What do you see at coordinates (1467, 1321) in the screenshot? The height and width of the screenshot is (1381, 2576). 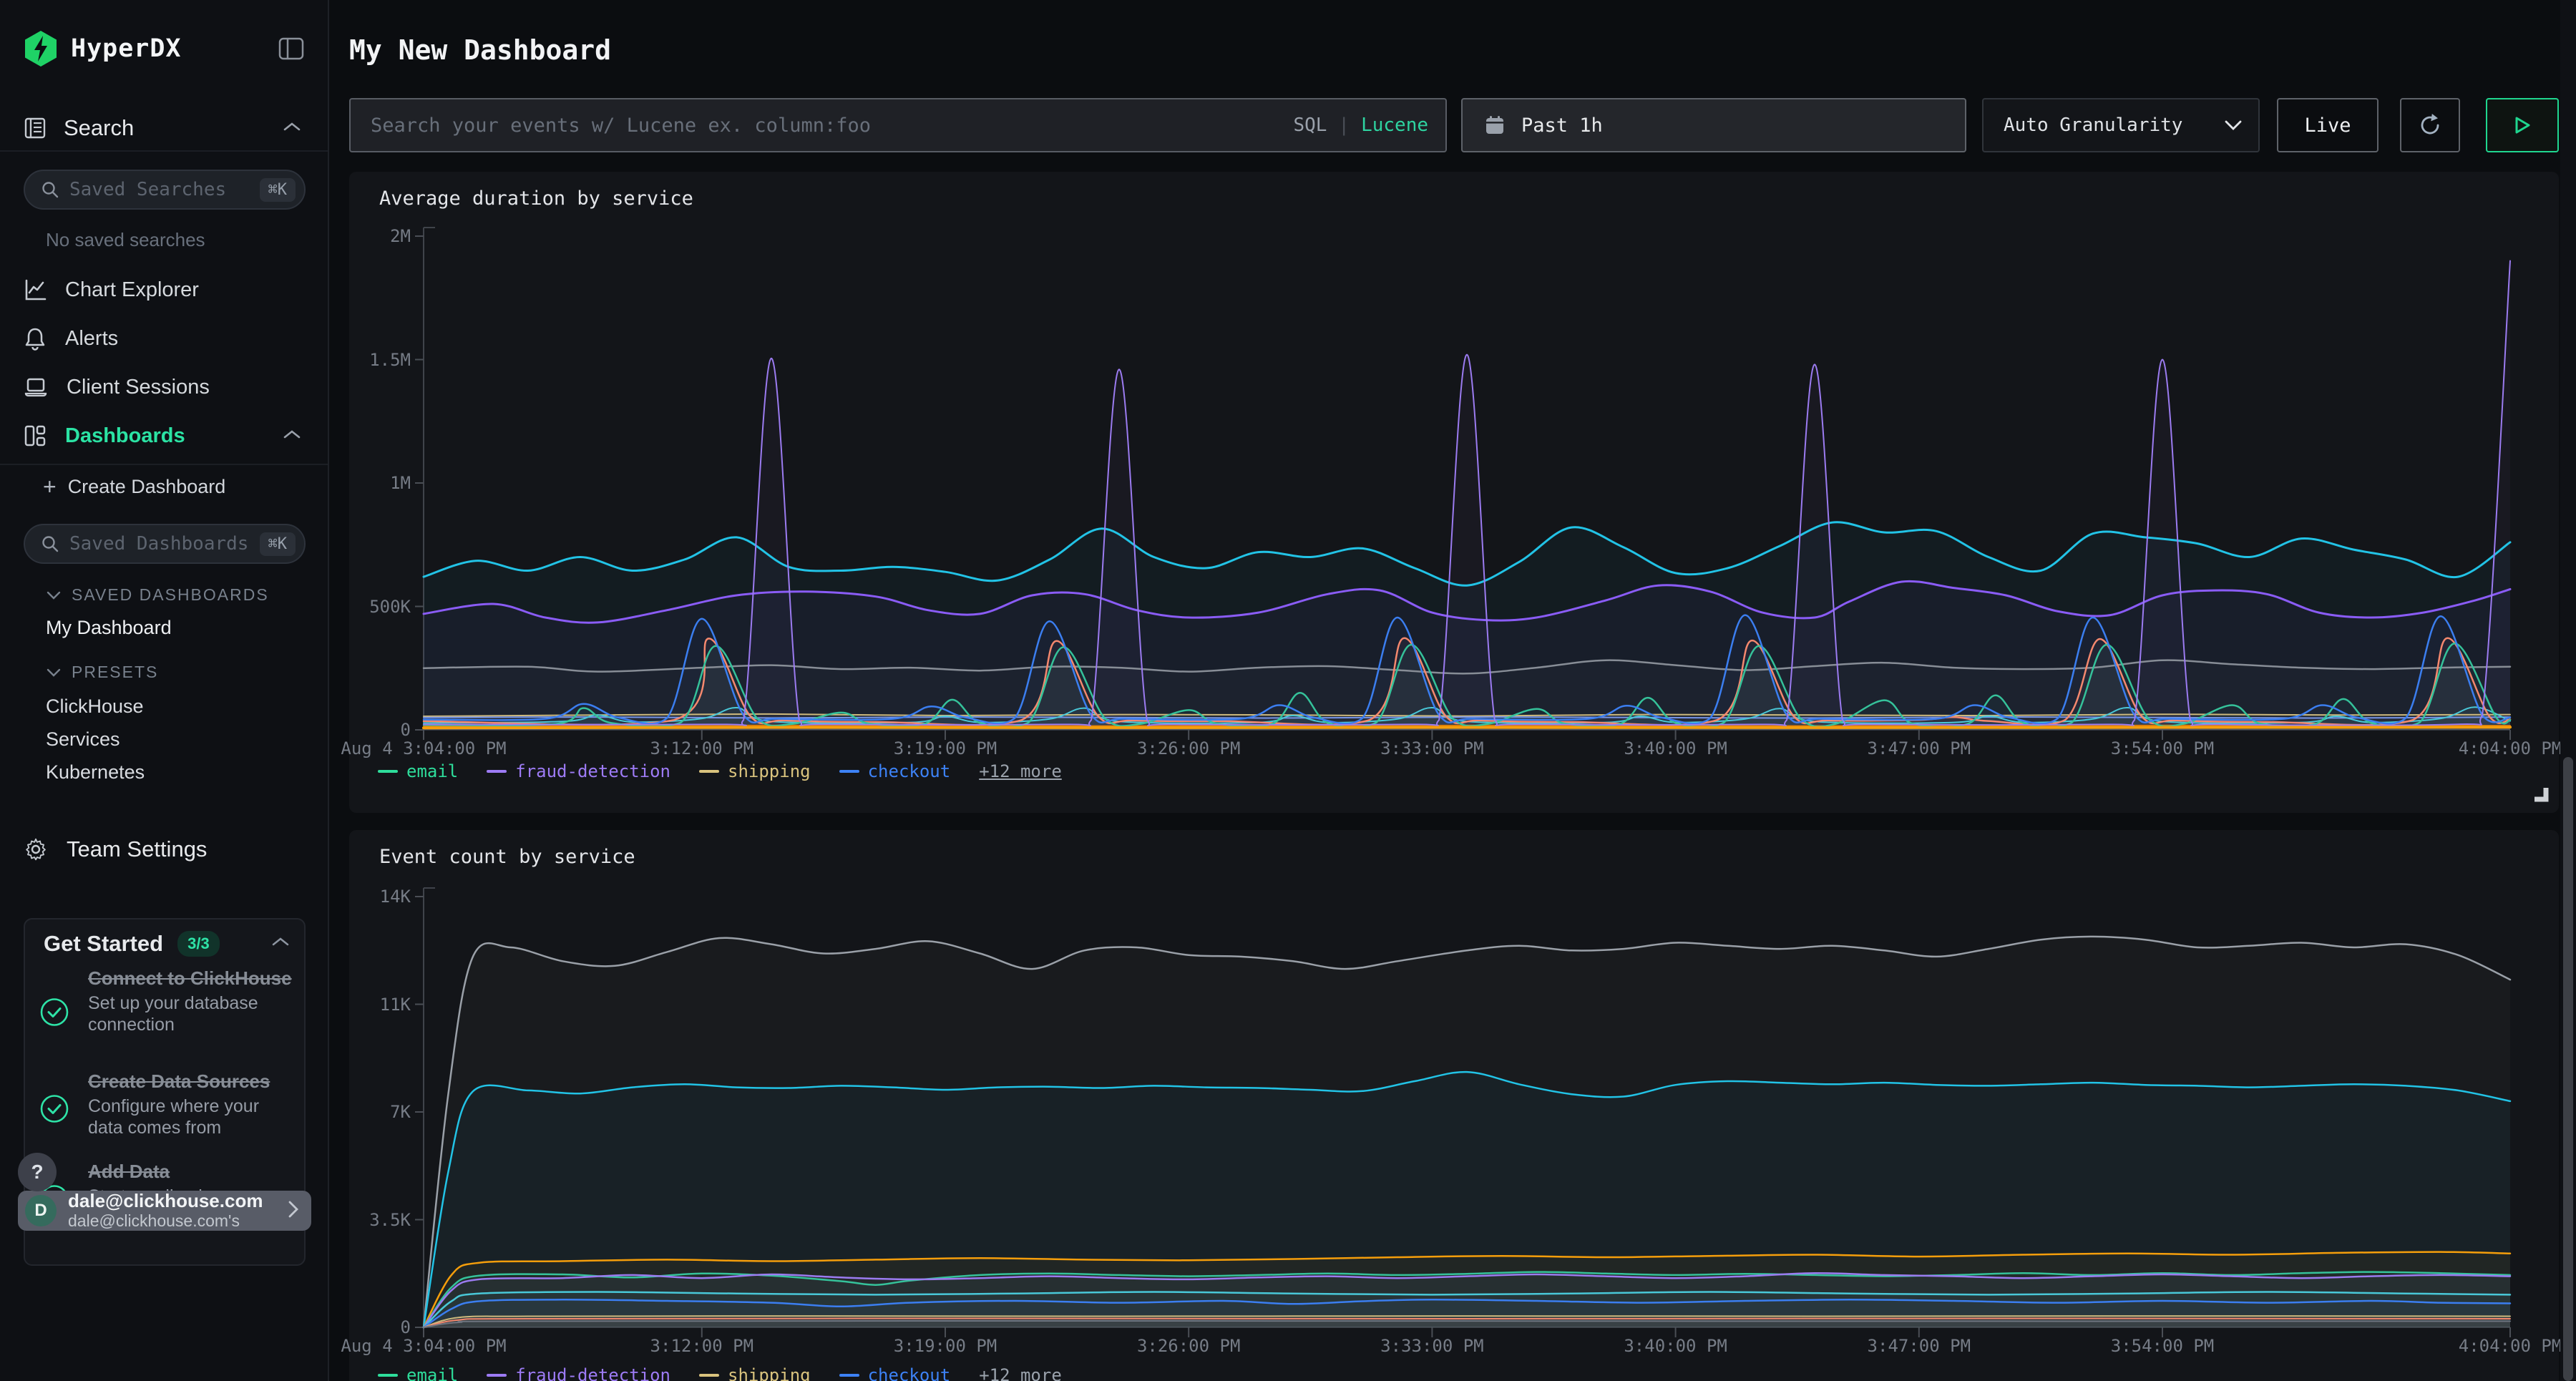 I see `series-line-tan-floor` at bounding box center [1467, 1321].